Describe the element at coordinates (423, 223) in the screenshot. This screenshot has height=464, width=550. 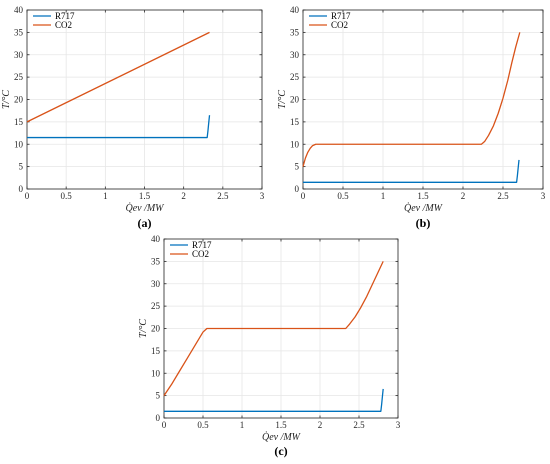
I see `panel-label: (b)` at that location.